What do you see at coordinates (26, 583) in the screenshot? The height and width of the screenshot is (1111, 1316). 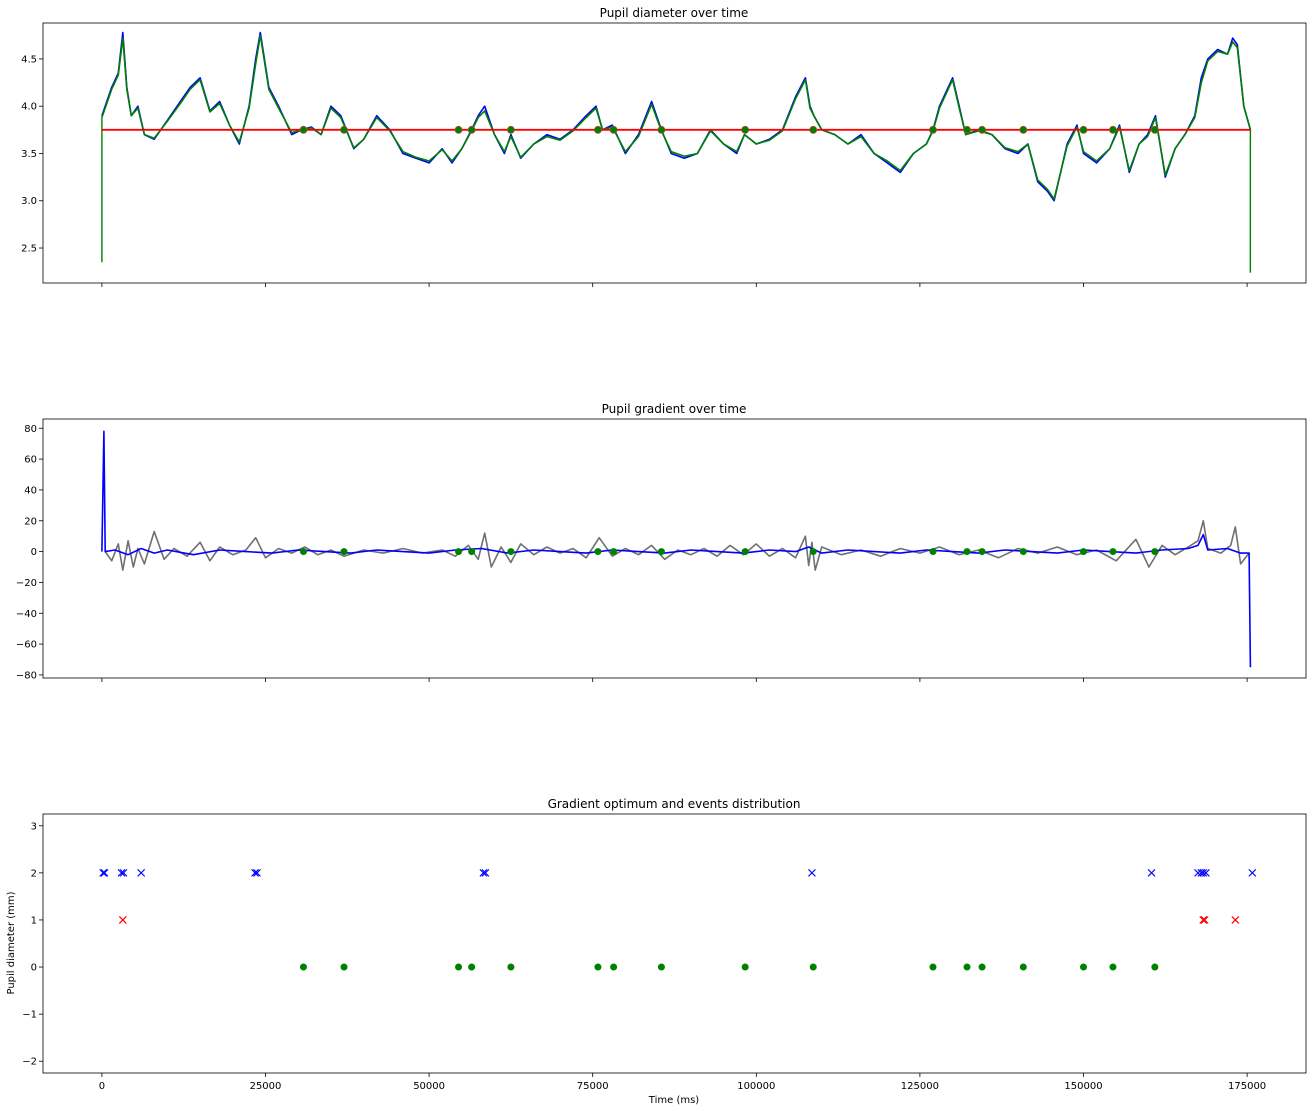 I see `y-tick-label: −20` at bounding box center [26, 583].